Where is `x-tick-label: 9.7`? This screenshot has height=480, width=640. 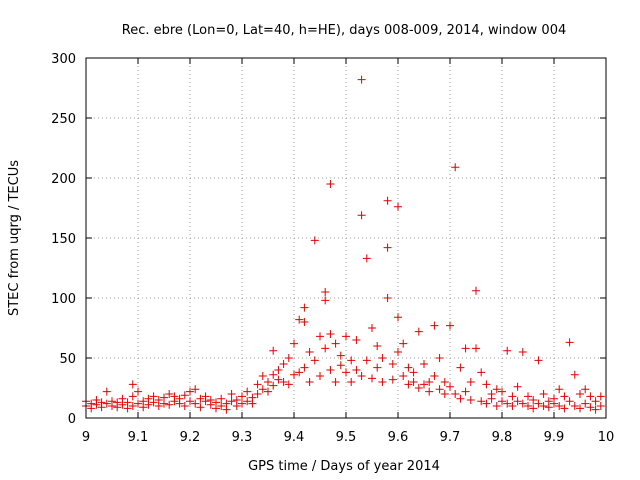 x-tick-label: 9.7 is located at coordinates (450, 437).